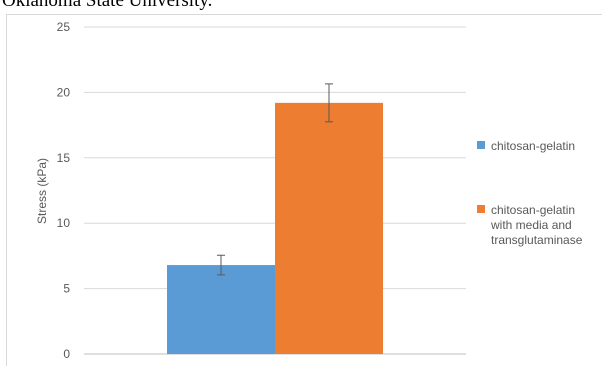 The image size is (603, 367). What do you see at coordinates (531, 225) in the screenshot?
I see `legend-label: with media and` at bounding box center [531, 225].